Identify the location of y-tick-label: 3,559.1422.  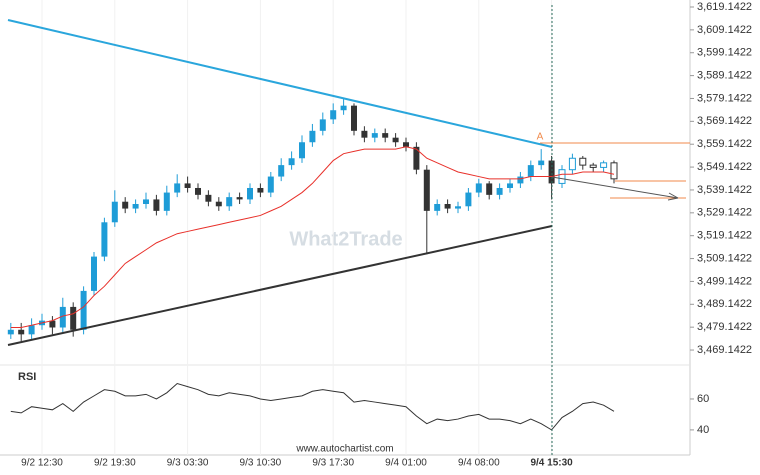
(724, 144).